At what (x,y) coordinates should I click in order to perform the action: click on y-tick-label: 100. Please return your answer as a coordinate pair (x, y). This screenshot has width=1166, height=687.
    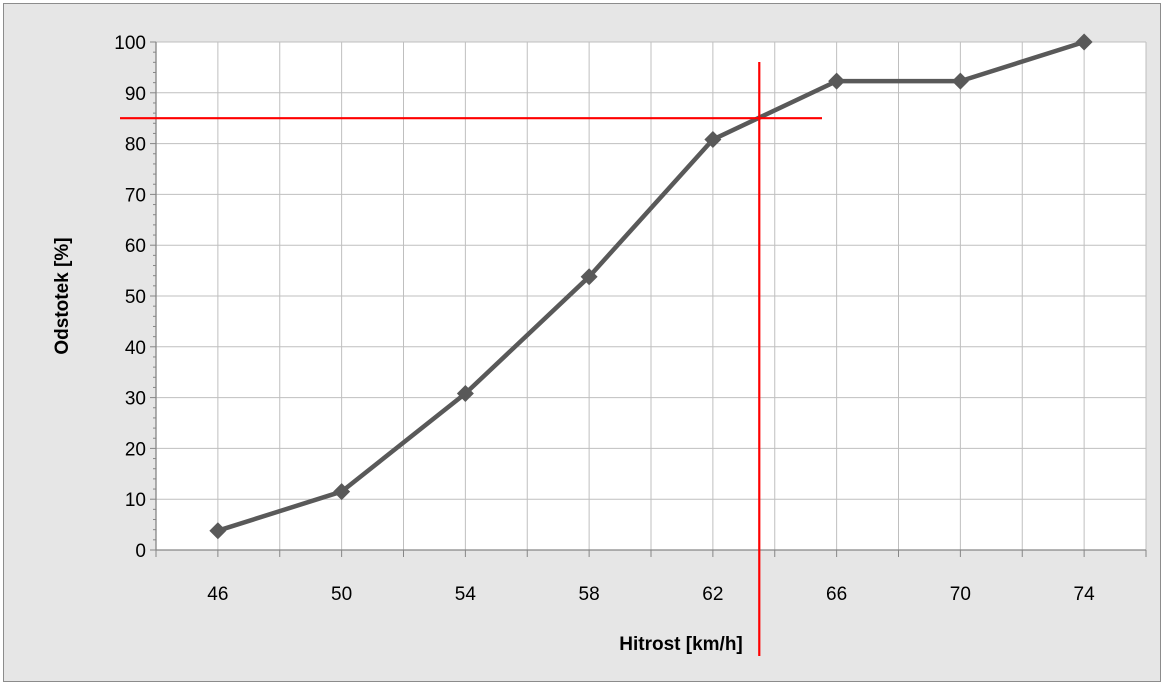
    Looking at the image, I should click on (130, 43).